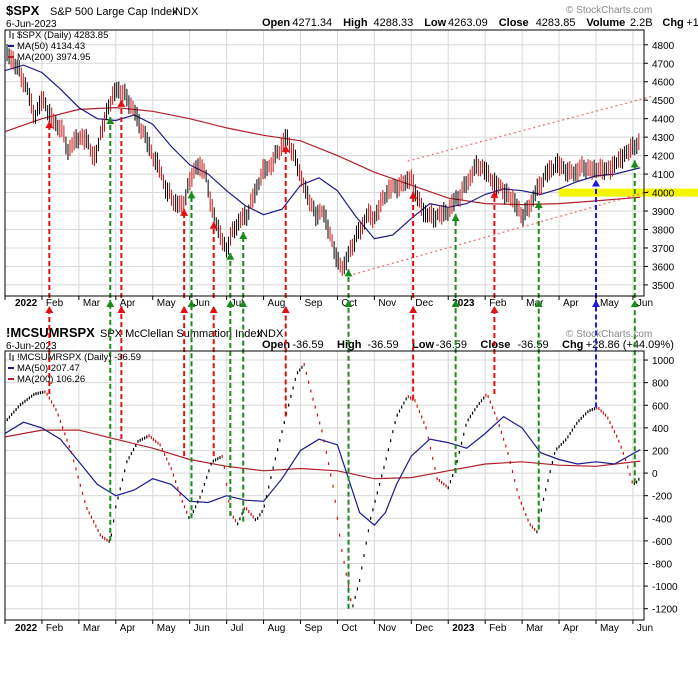 This screenshot has width=698, height=673. I want to click on x-tick-label: Jul, so click(237, 628).